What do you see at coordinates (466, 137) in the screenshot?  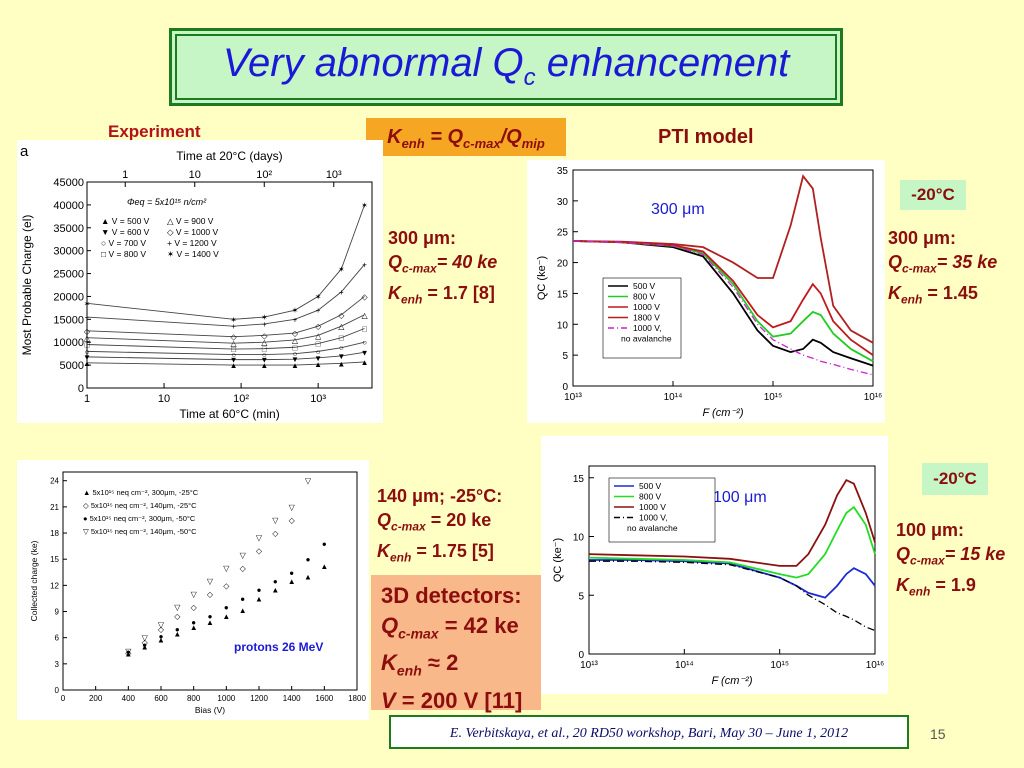 I see `kenh-formula-box: Kenh = Qc-max/Qmip` at bounding box center [466, 137].